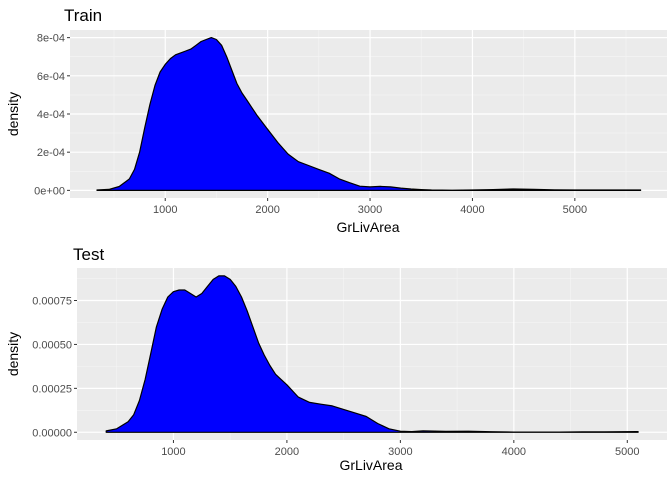 Image resolution: width=672 pixels, height=480 pixels. I want to click on y-tick-label: 0e+00, so click(49, 191).